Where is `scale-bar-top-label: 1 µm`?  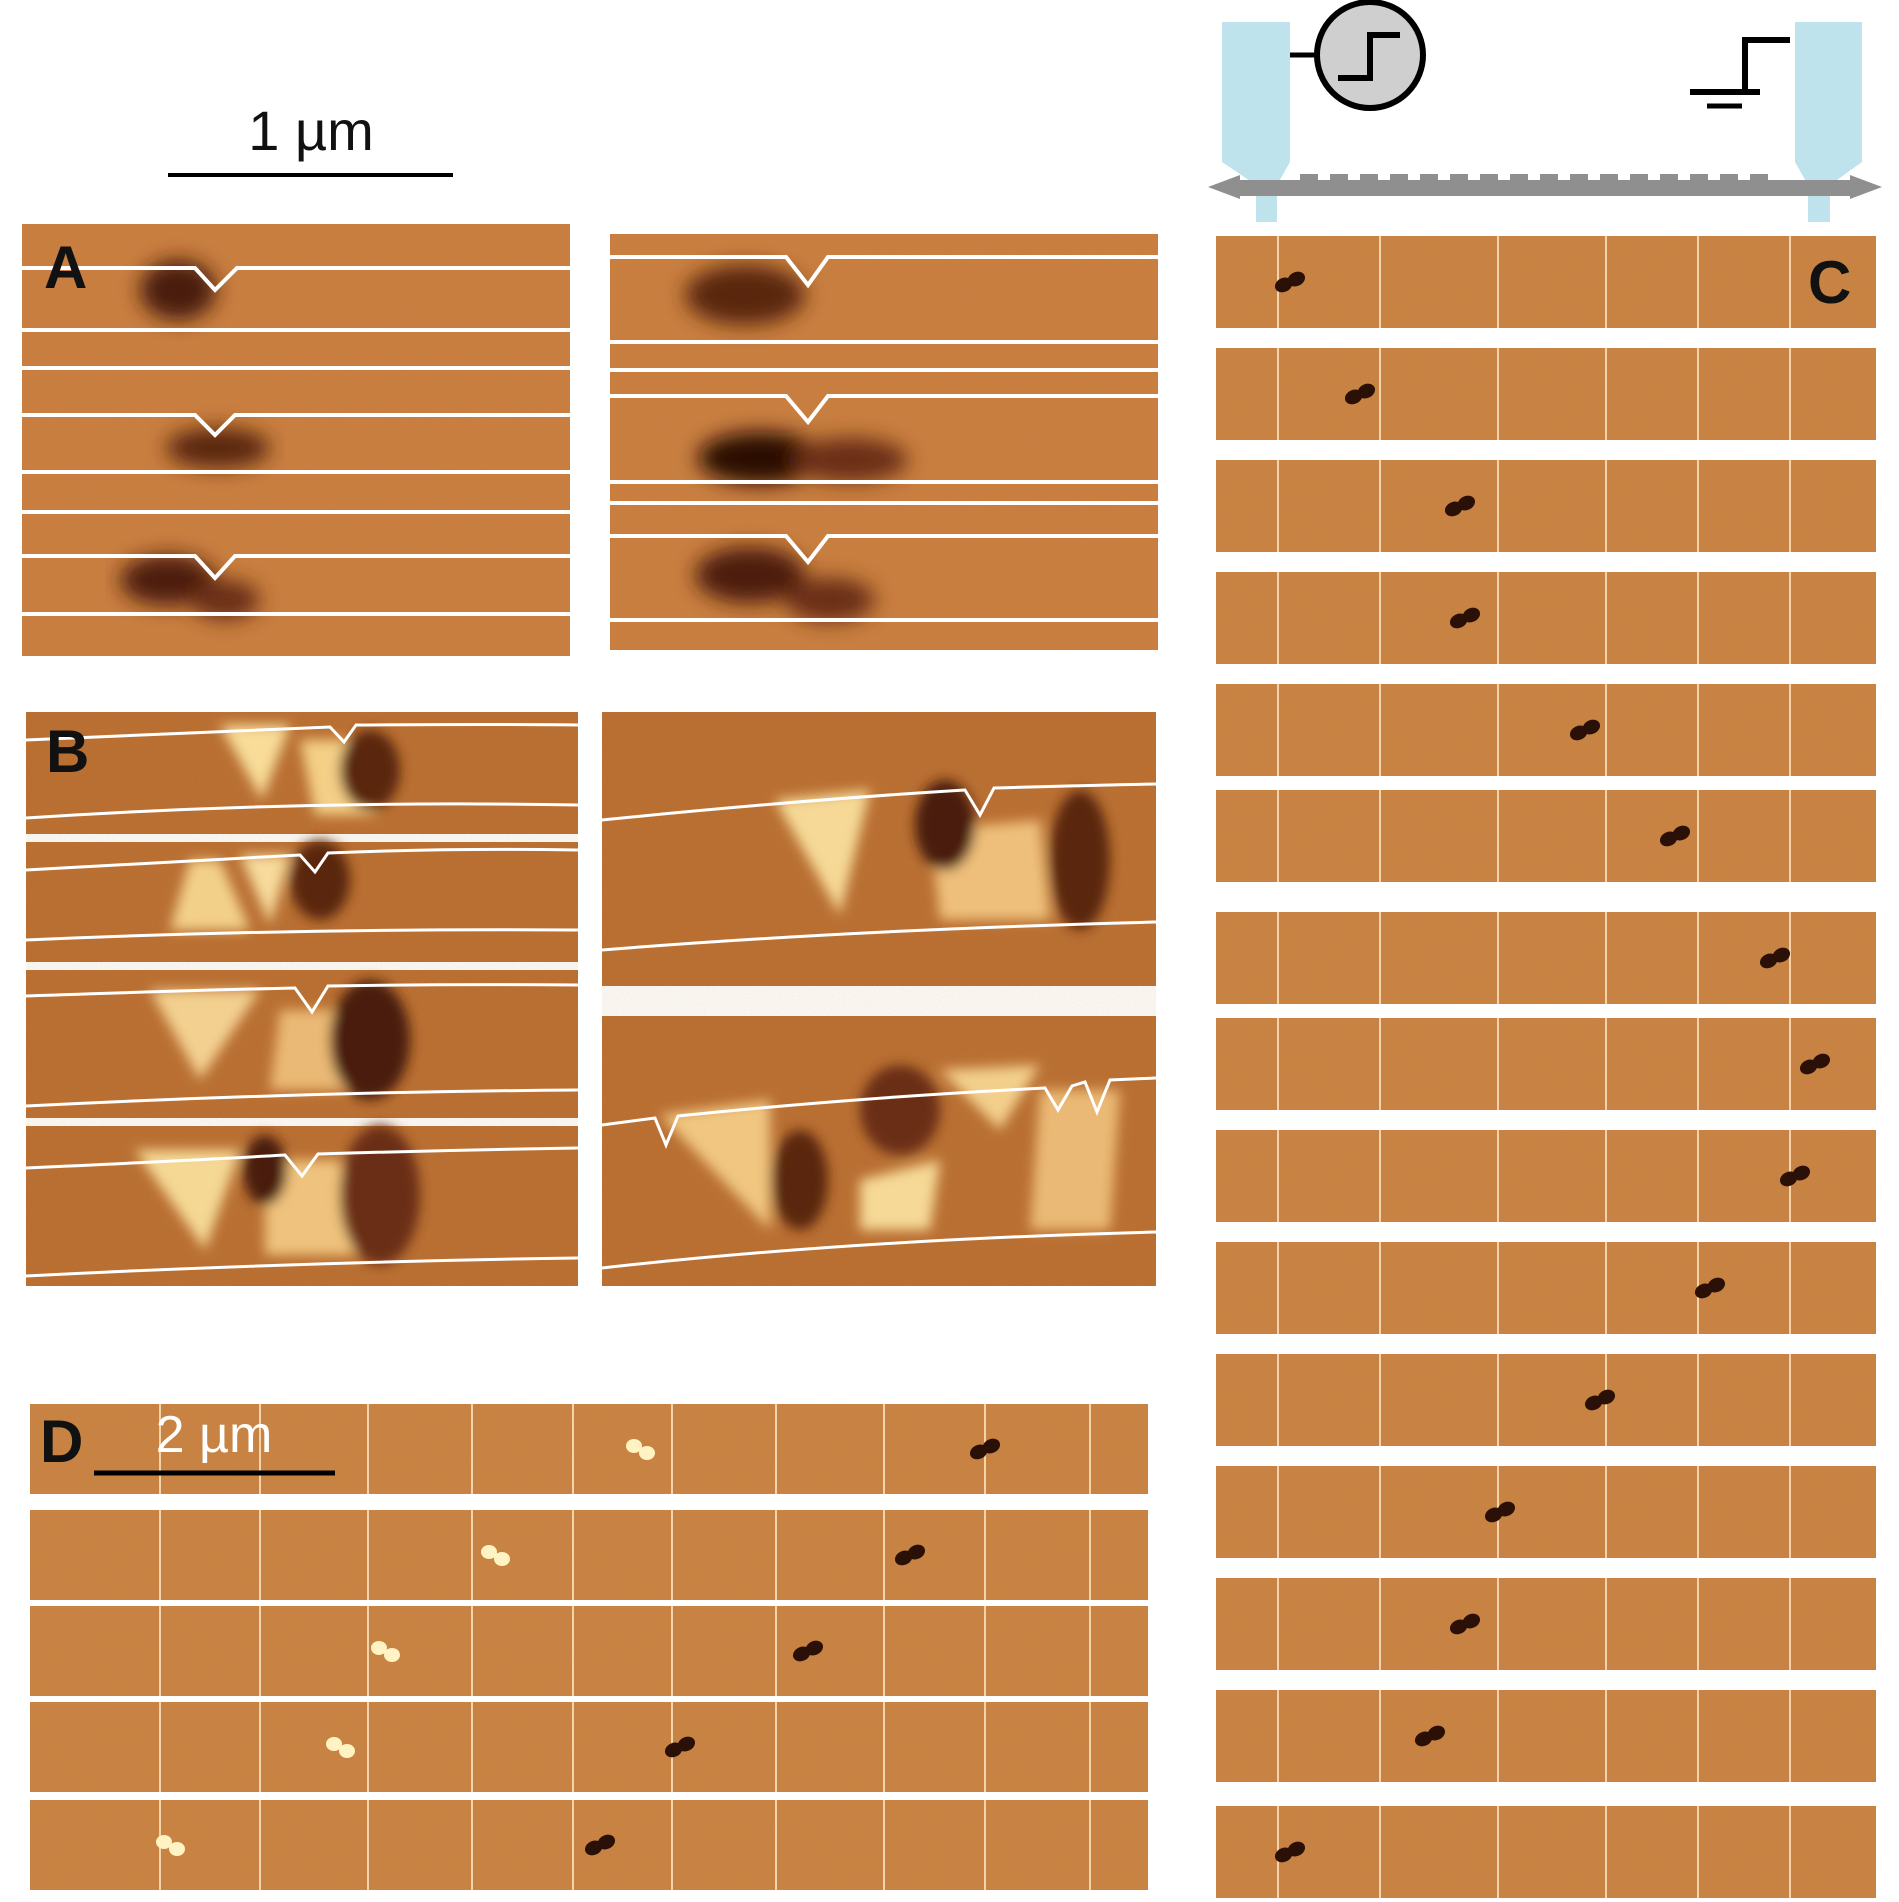
scale-bar-top-label: 1 µm is located at coordinates (311, 130).